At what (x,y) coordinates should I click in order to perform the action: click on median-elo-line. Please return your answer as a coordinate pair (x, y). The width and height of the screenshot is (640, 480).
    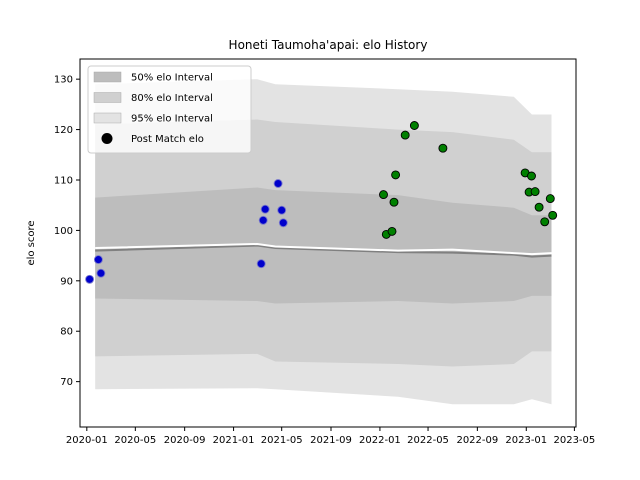
    Looking at the image, I should click on (323, 249).